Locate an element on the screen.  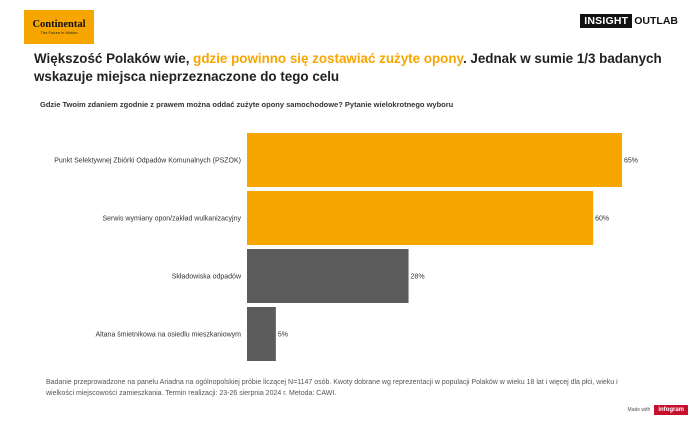
made-with-label: Made with is located at coordinates (639, 410).